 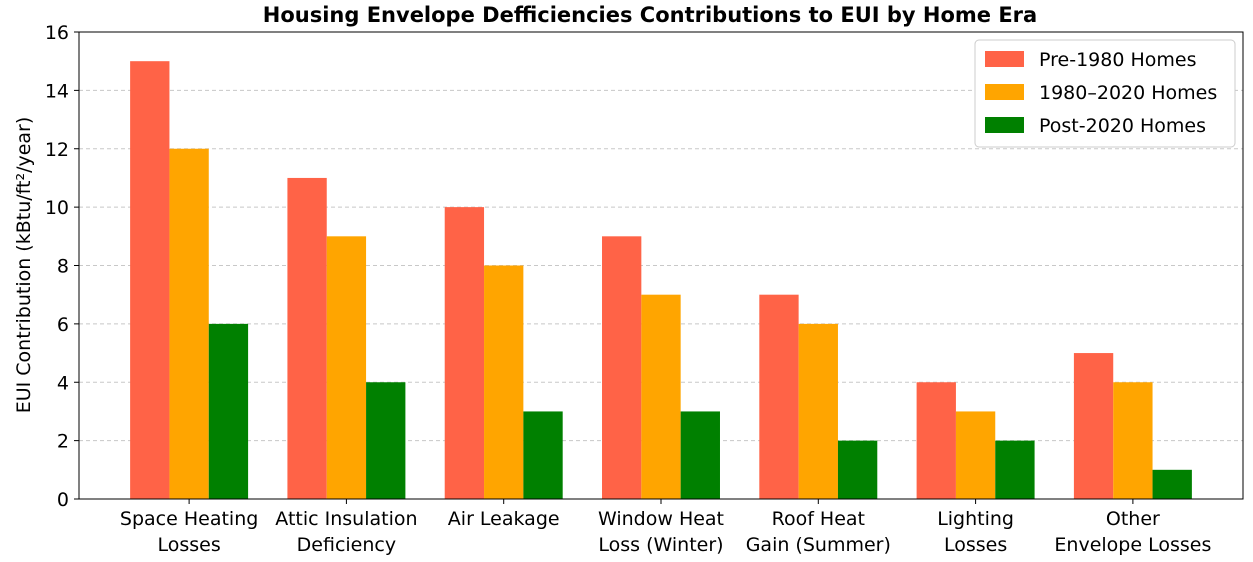 What do you see at coordinates (24, 265) in the screenshot?
I see `y-axis-label: EUI Contribution (kBtu/ft²/year)` at bounding box center [24, 265].